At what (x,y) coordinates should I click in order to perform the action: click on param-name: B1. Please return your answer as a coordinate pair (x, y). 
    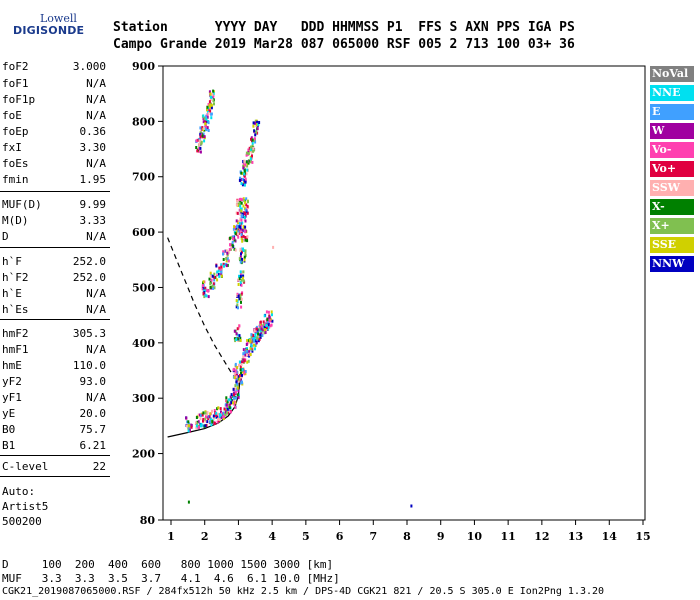
    Looking at the image, I should click on (9, 445).